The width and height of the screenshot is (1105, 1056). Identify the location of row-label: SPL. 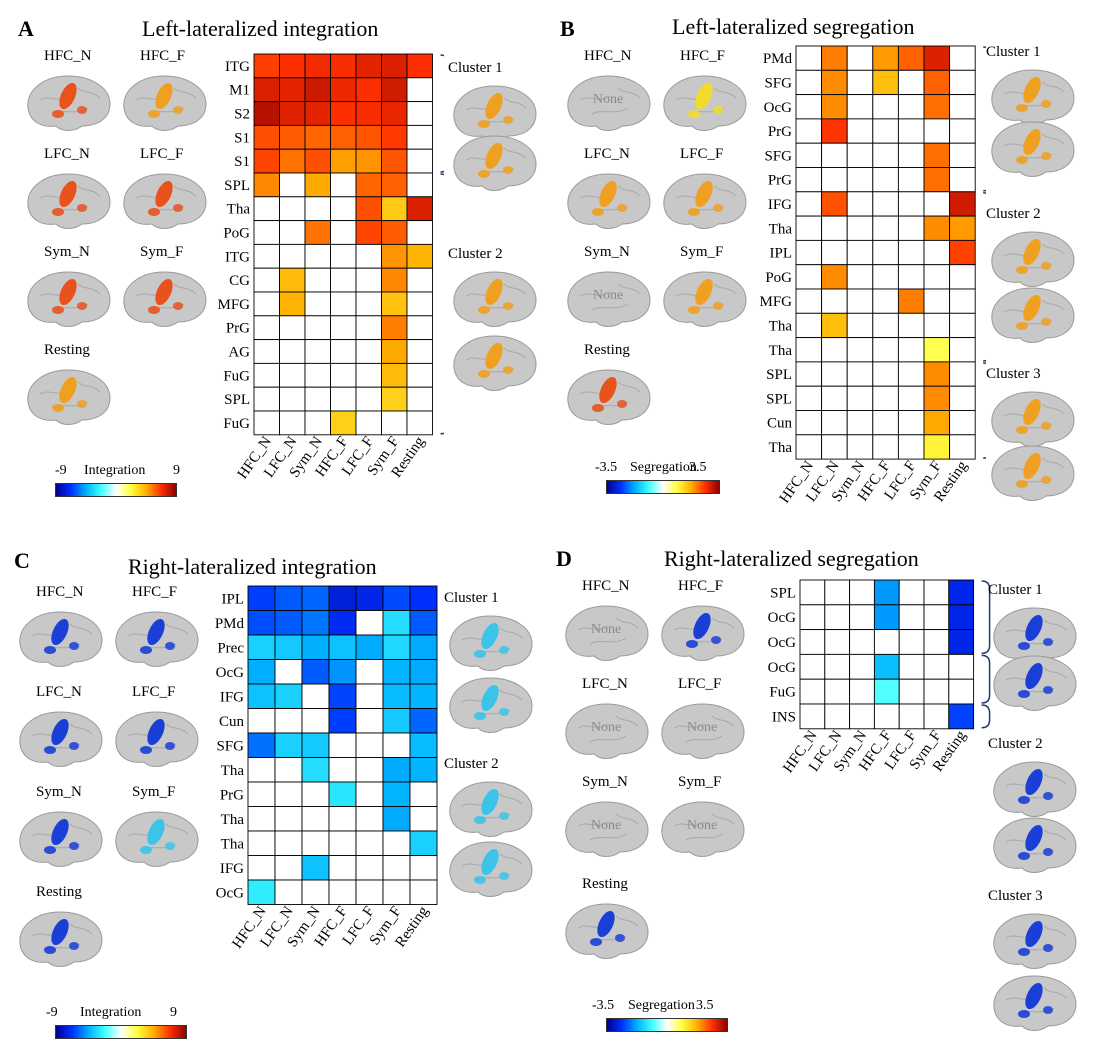
(237, 400).